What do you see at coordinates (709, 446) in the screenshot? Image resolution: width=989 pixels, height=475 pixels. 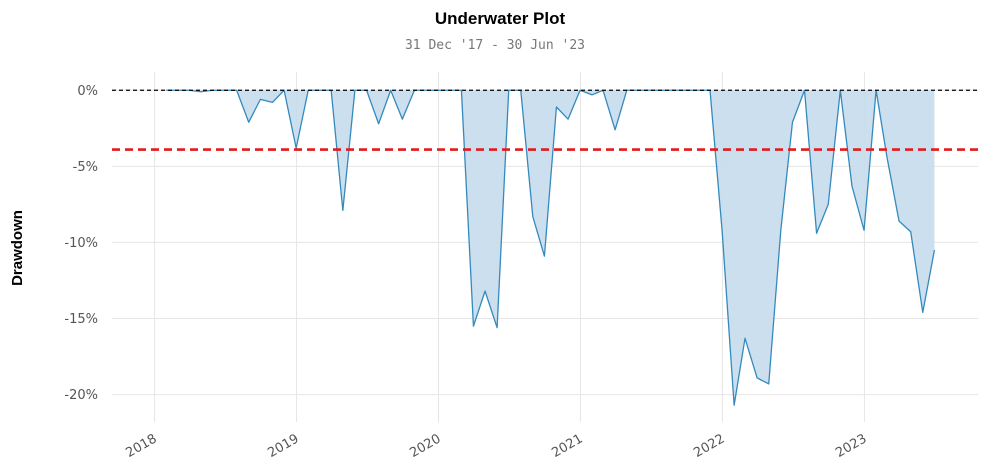 I see `x-tick-label-4: 2022` at bounding box center [709, 446].